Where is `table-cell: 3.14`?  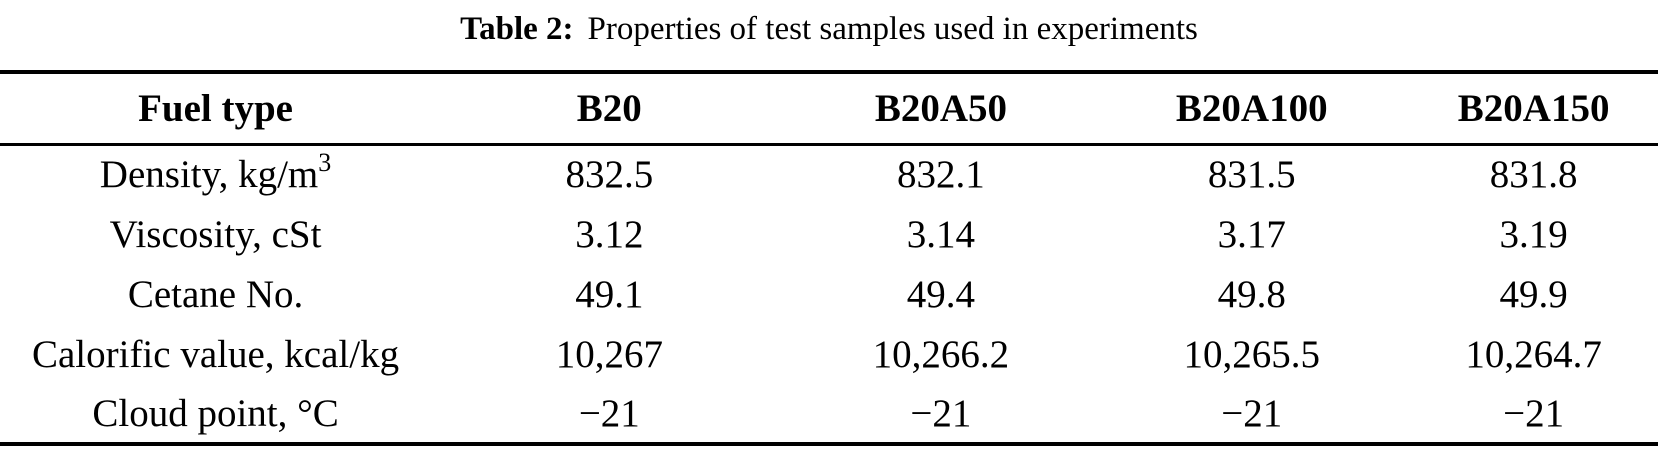 table-cell: 3.14 is located at coordinates (941, 234).